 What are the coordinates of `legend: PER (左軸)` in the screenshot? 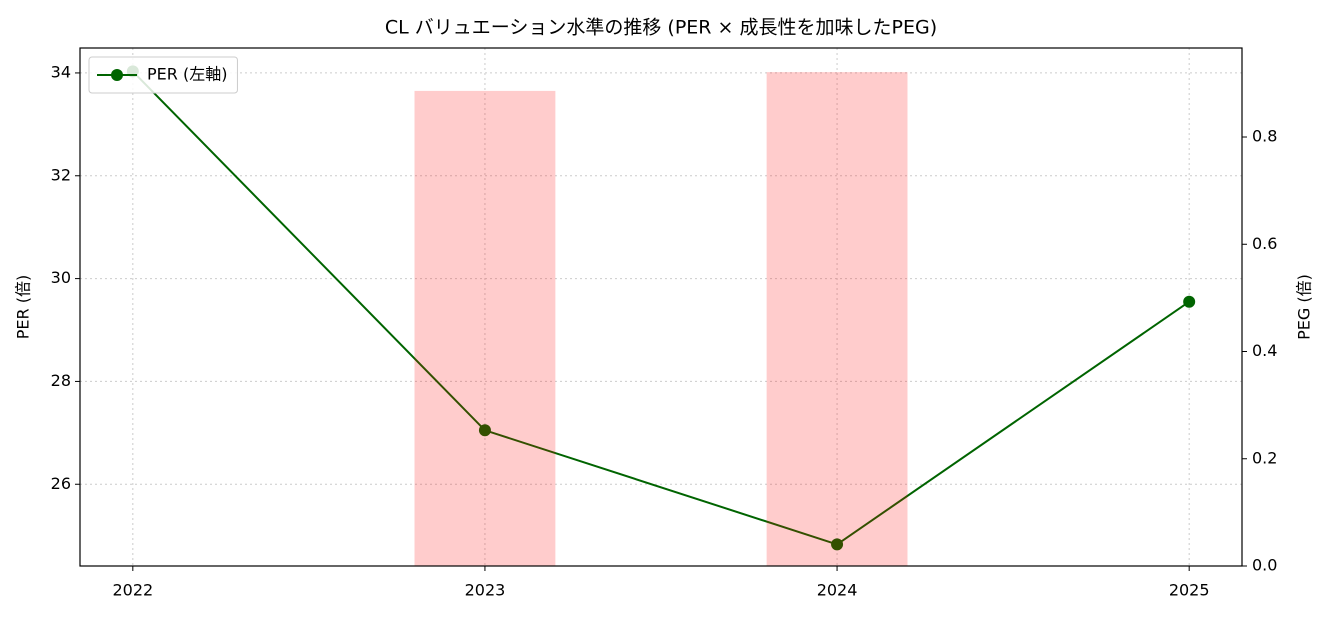 It's located at (163, 75).